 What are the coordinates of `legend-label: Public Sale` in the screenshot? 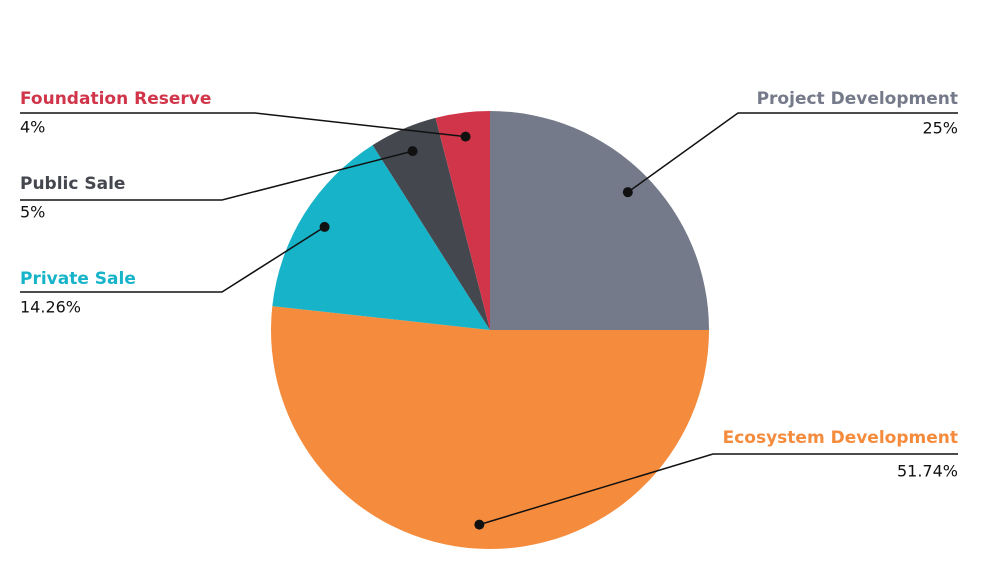 It's located at (72, 184).